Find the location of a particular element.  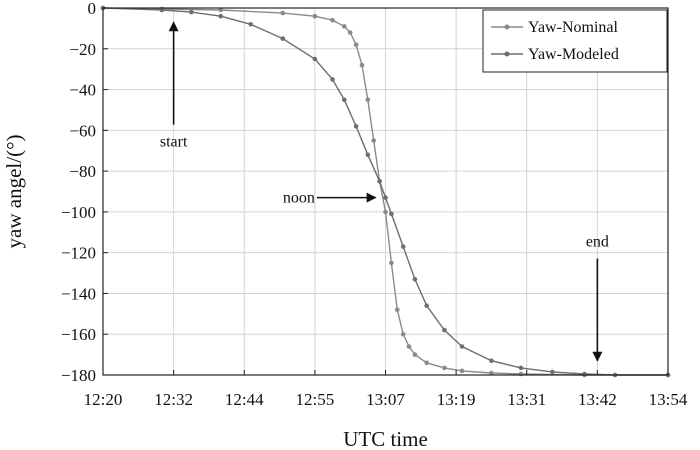

y-tick-label: −80 is located at coordinates (82, 171).